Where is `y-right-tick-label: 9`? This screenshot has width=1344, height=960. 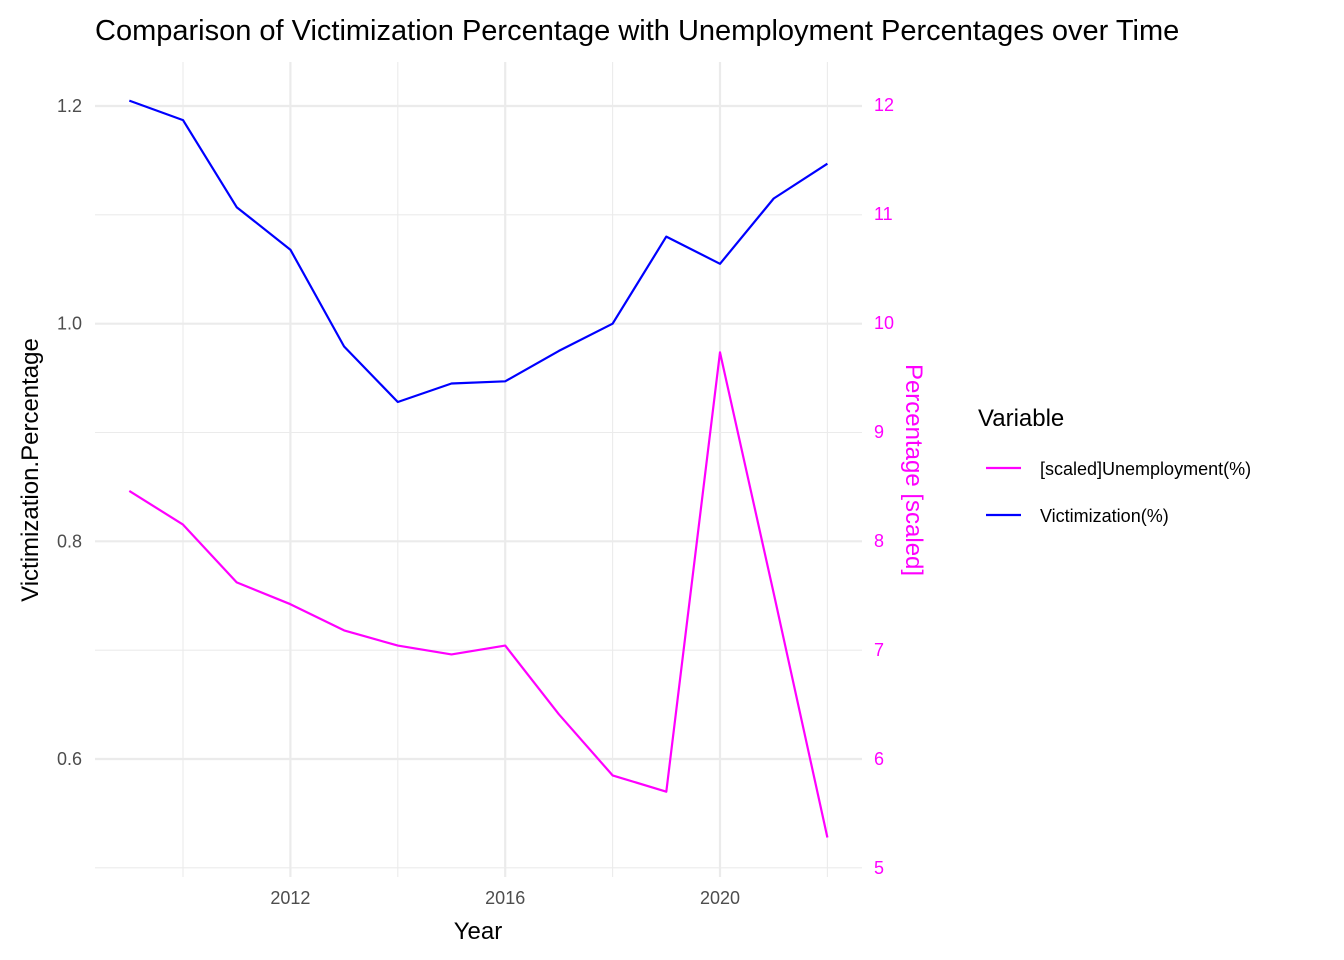
y-right-tick-label: 9 is located at coordinates (879, 432).